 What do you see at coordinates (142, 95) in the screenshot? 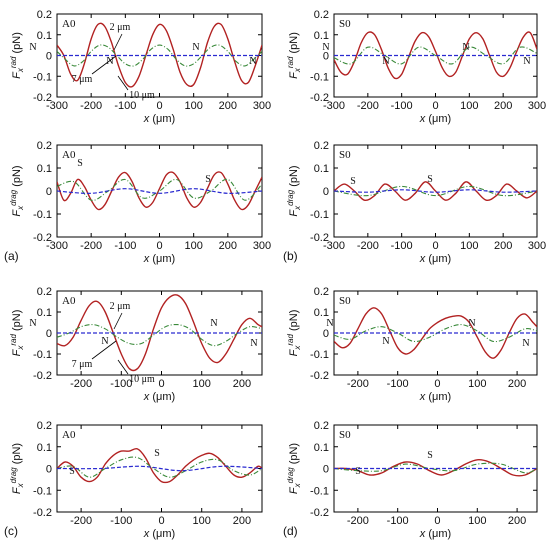
I see `size-label: 10 μm` at bounding box center [142, 95].